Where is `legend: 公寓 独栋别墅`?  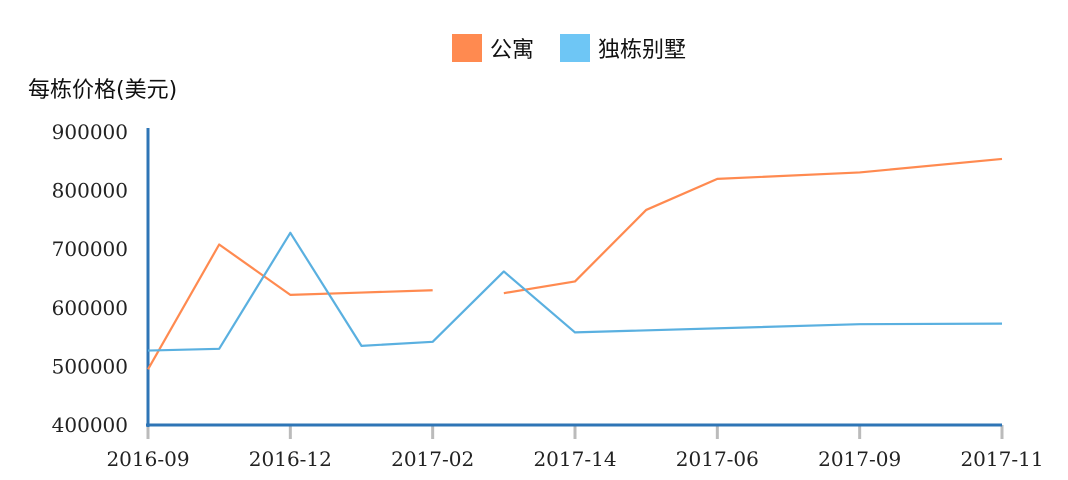 legend: 公寓 独栋别墅 is located at coordinates (582, 48).